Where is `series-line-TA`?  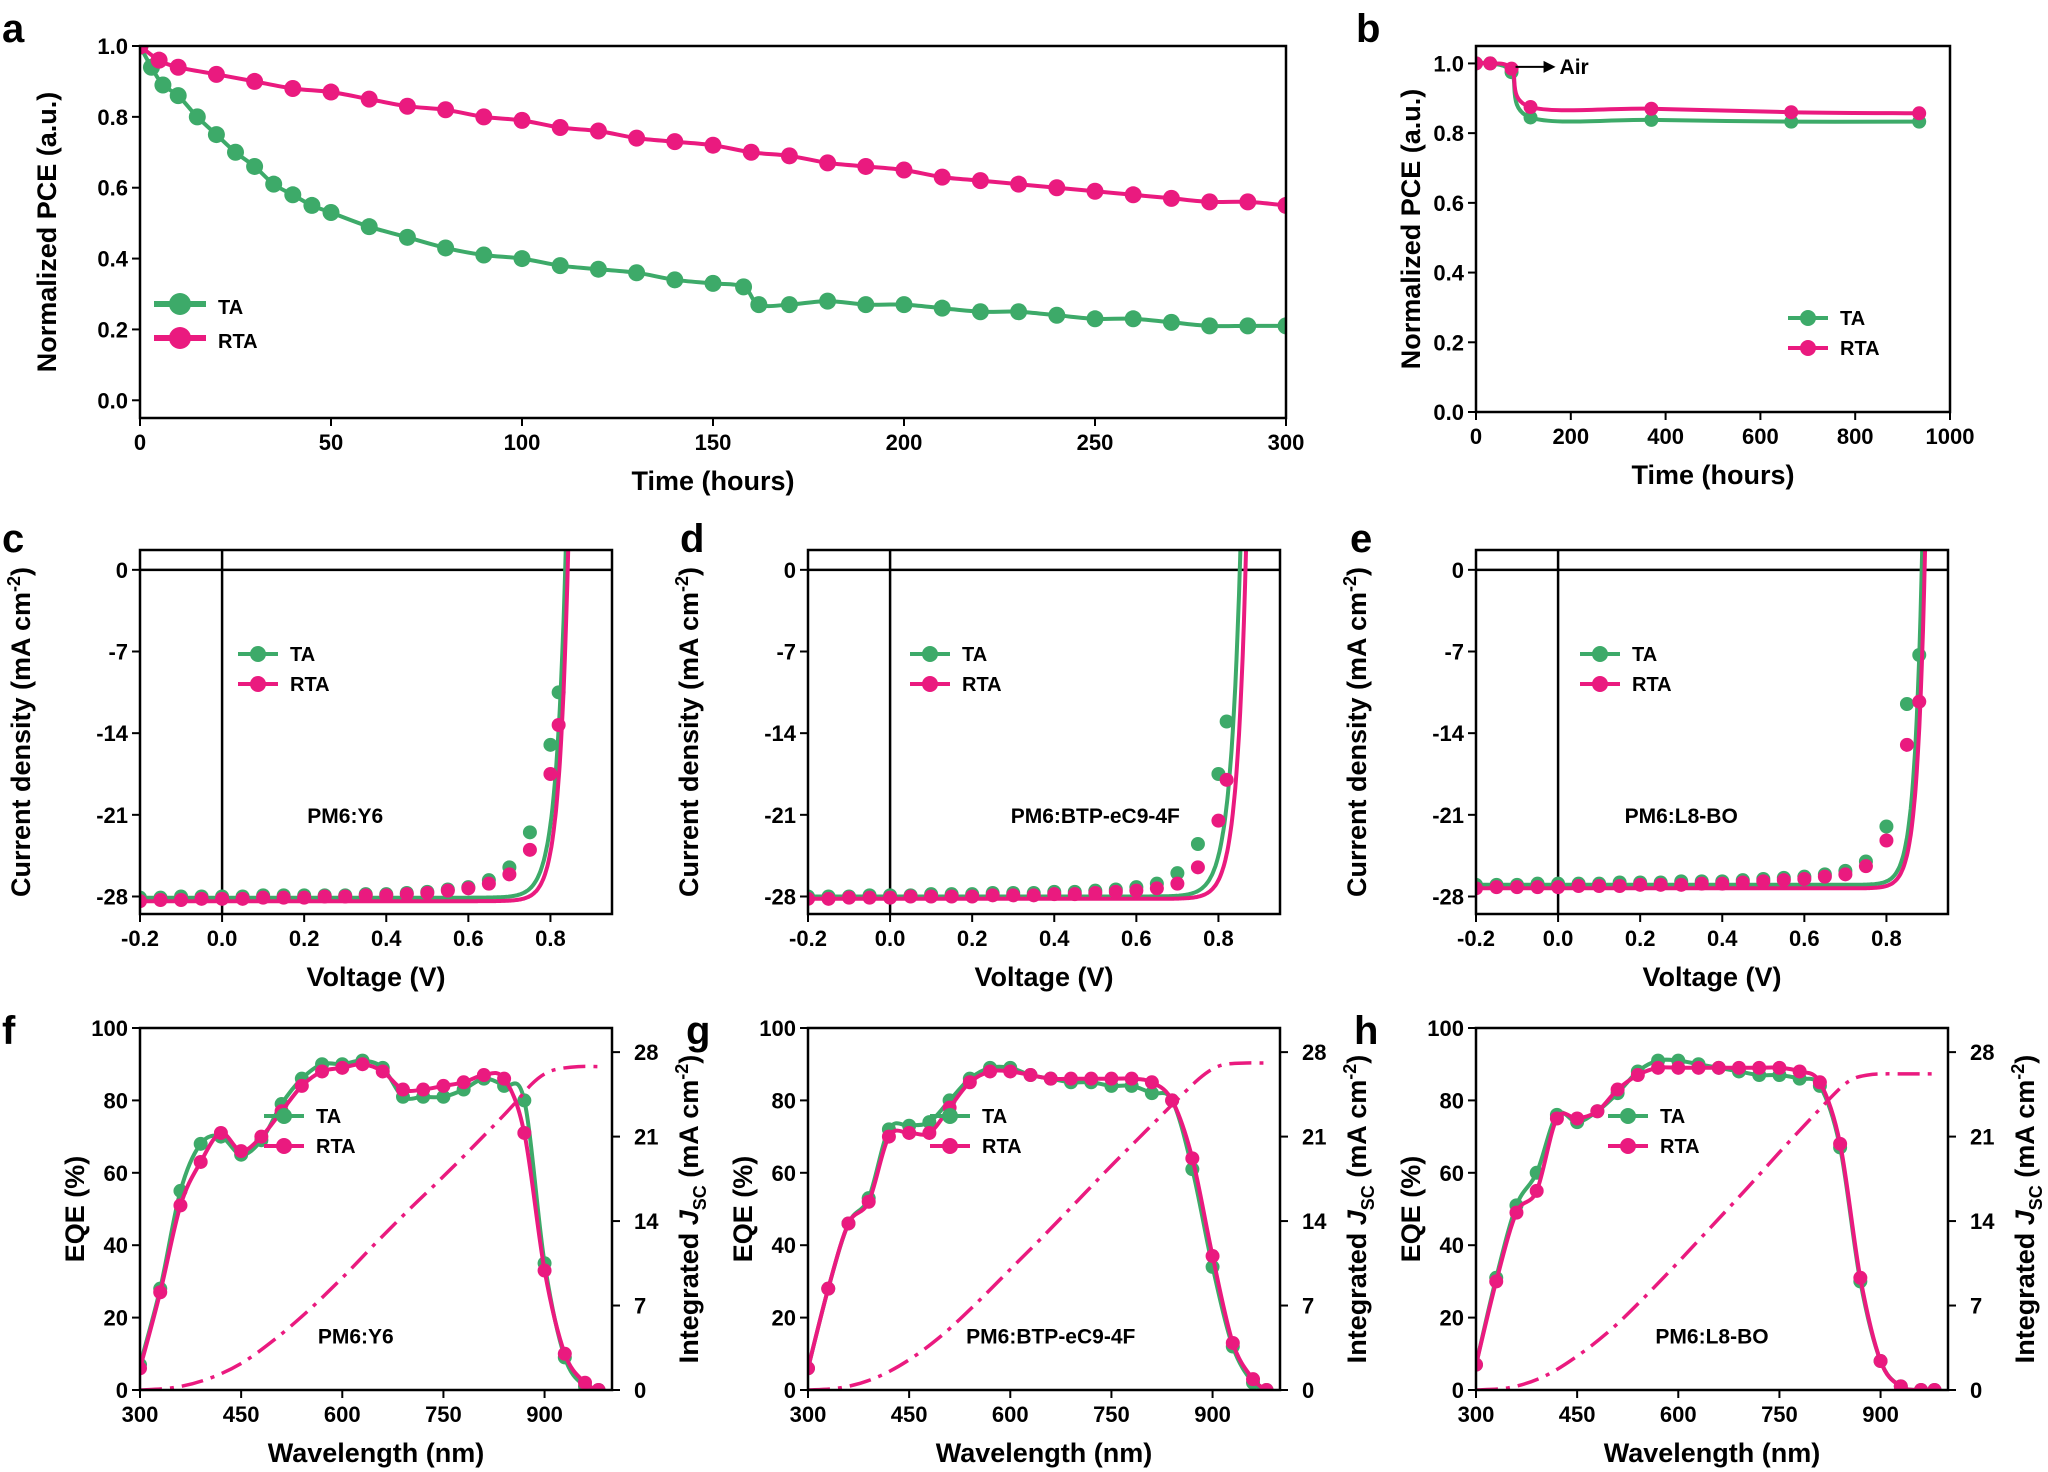 series-line-TA is located at coordinates (354, 725).